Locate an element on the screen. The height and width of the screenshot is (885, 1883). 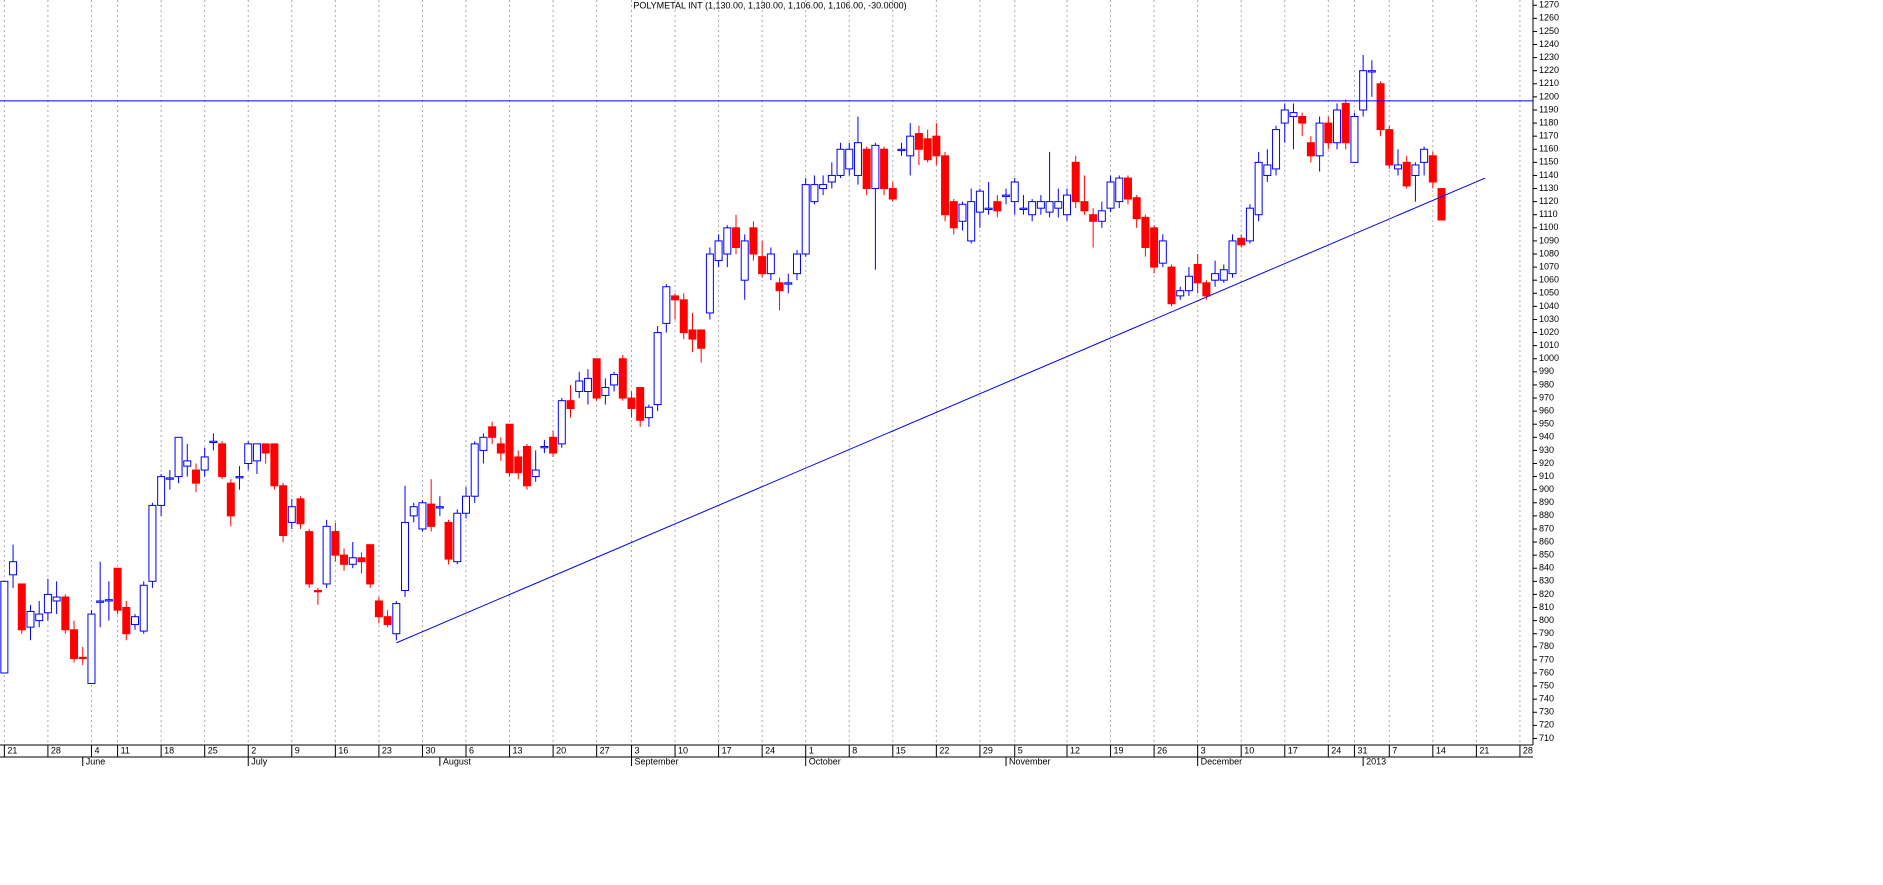
y-tick-label: 1190 is located at coordinates (1548, 109).